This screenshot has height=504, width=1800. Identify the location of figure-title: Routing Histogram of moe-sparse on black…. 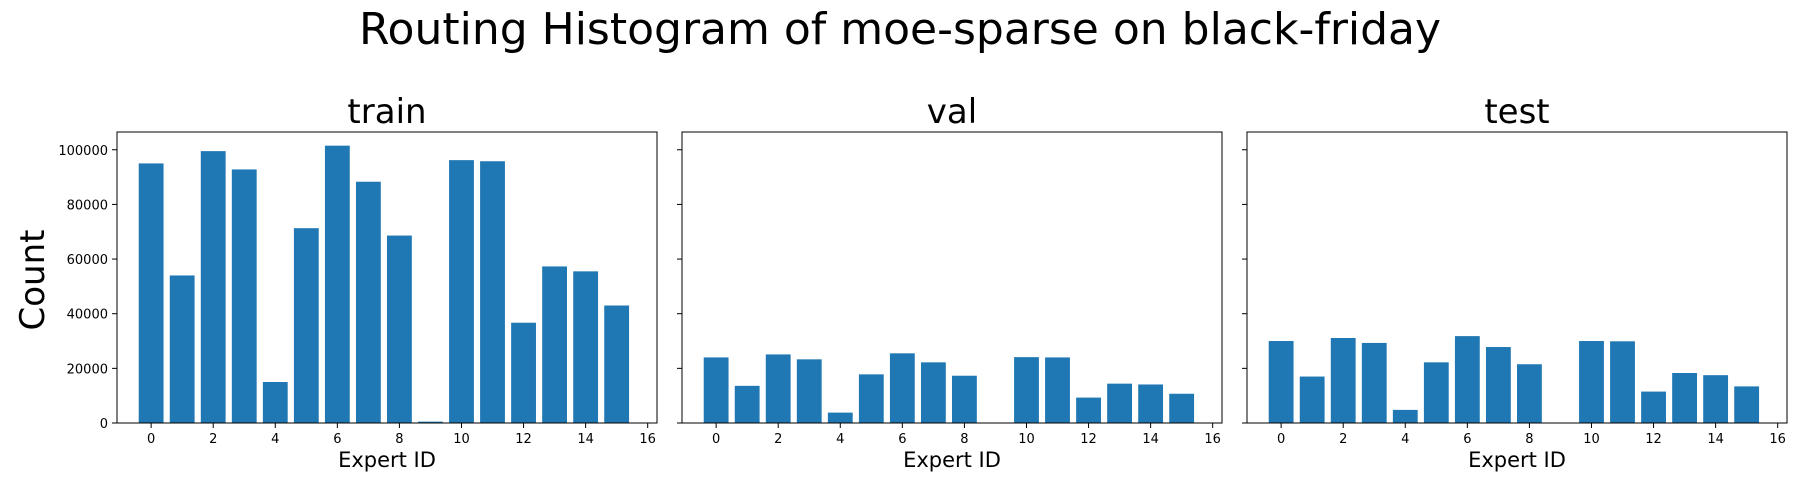
(900, 29).